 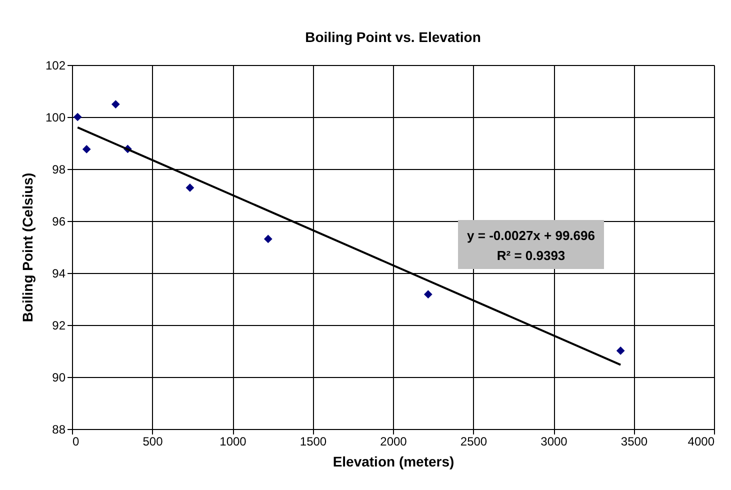 I want to click on x-tick-label: 0, so click(x=76, y=441).